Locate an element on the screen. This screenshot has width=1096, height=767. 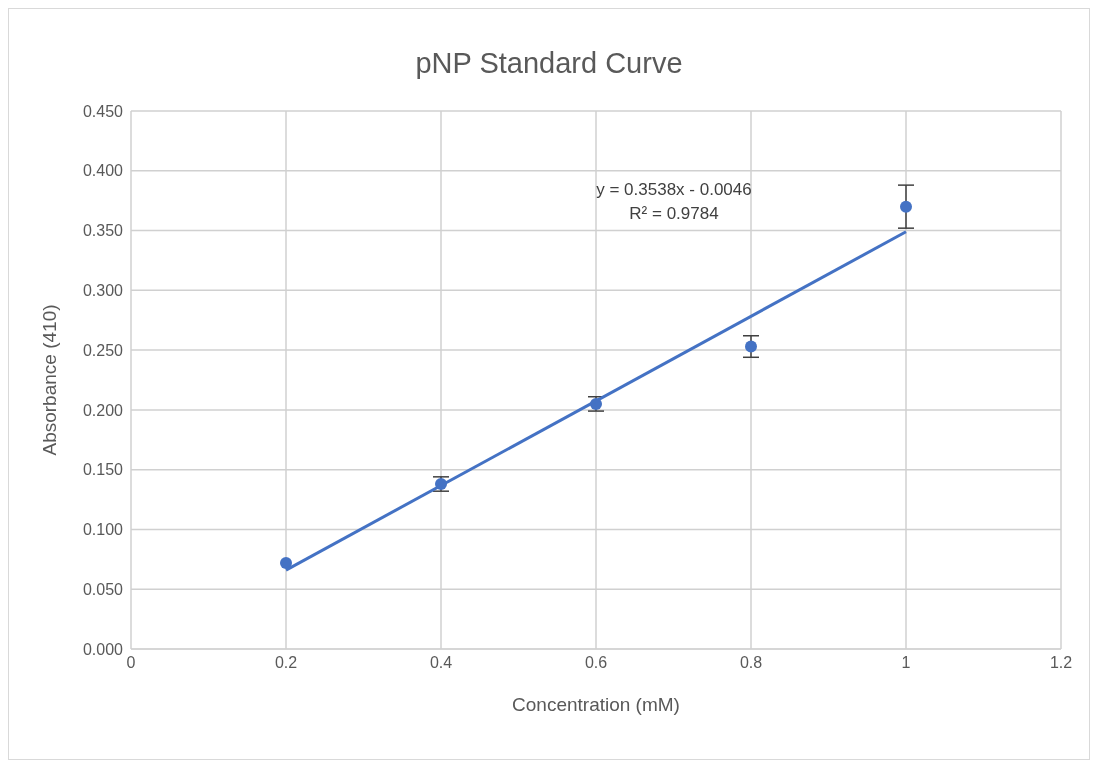
x-tick-label: 1.2 is located at coordinates (1061, 663).